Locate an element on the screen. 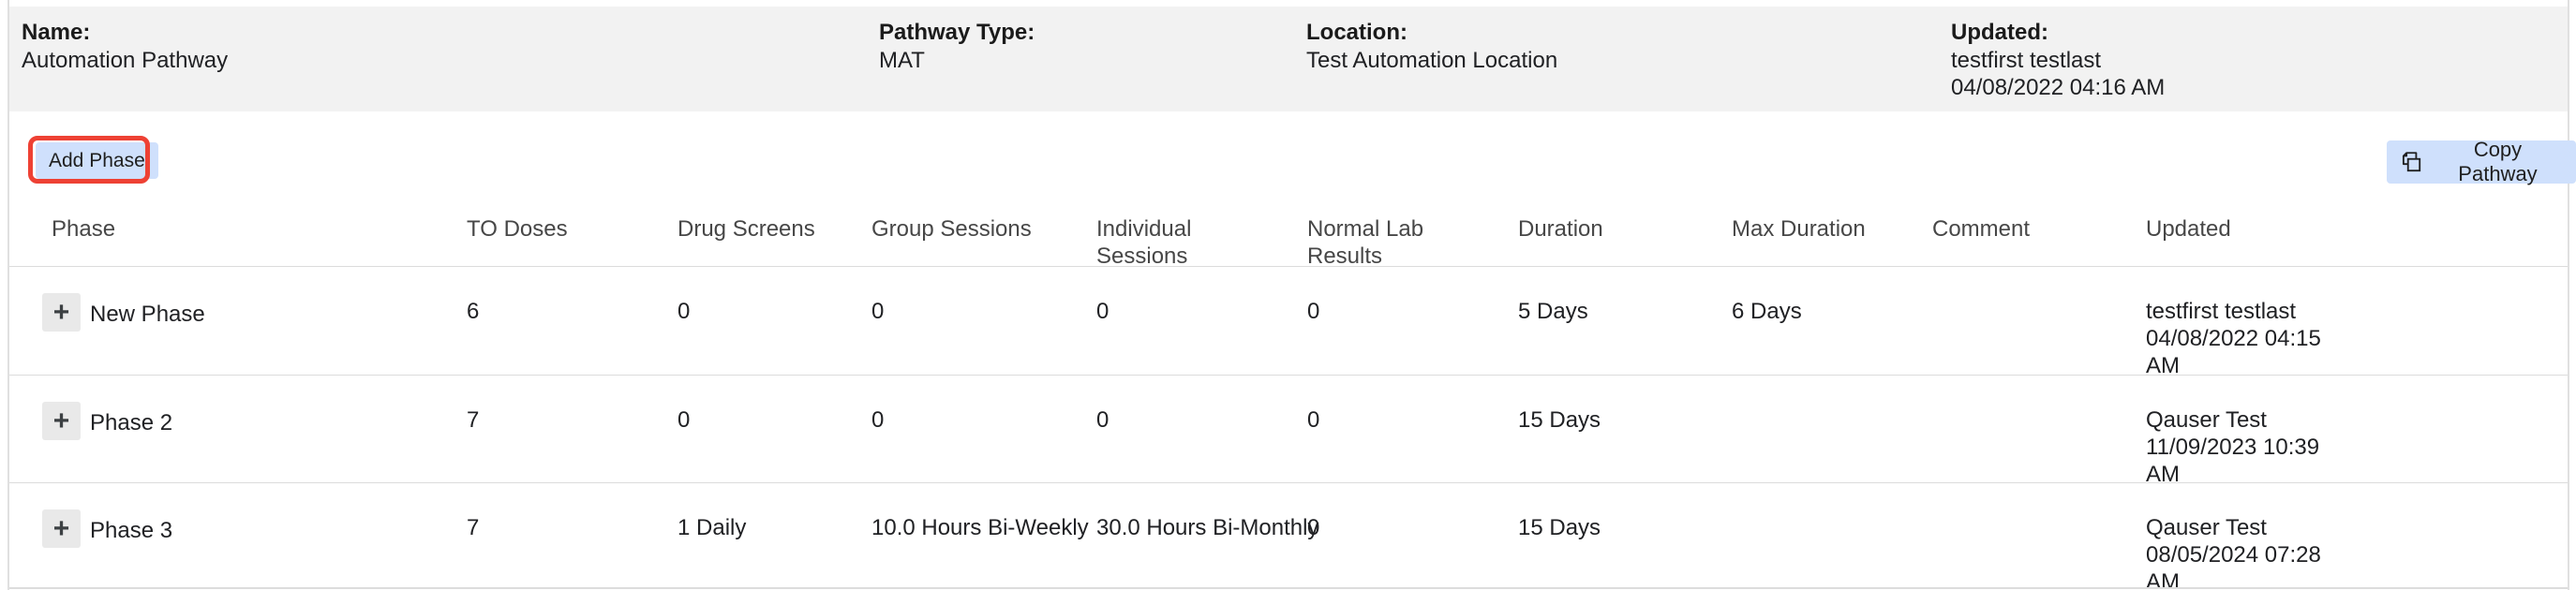 The height and width of the screenshot is (590, 2576). updated-date: 11/09/2023 10:39 AM is located at coordinates (2233, 461).